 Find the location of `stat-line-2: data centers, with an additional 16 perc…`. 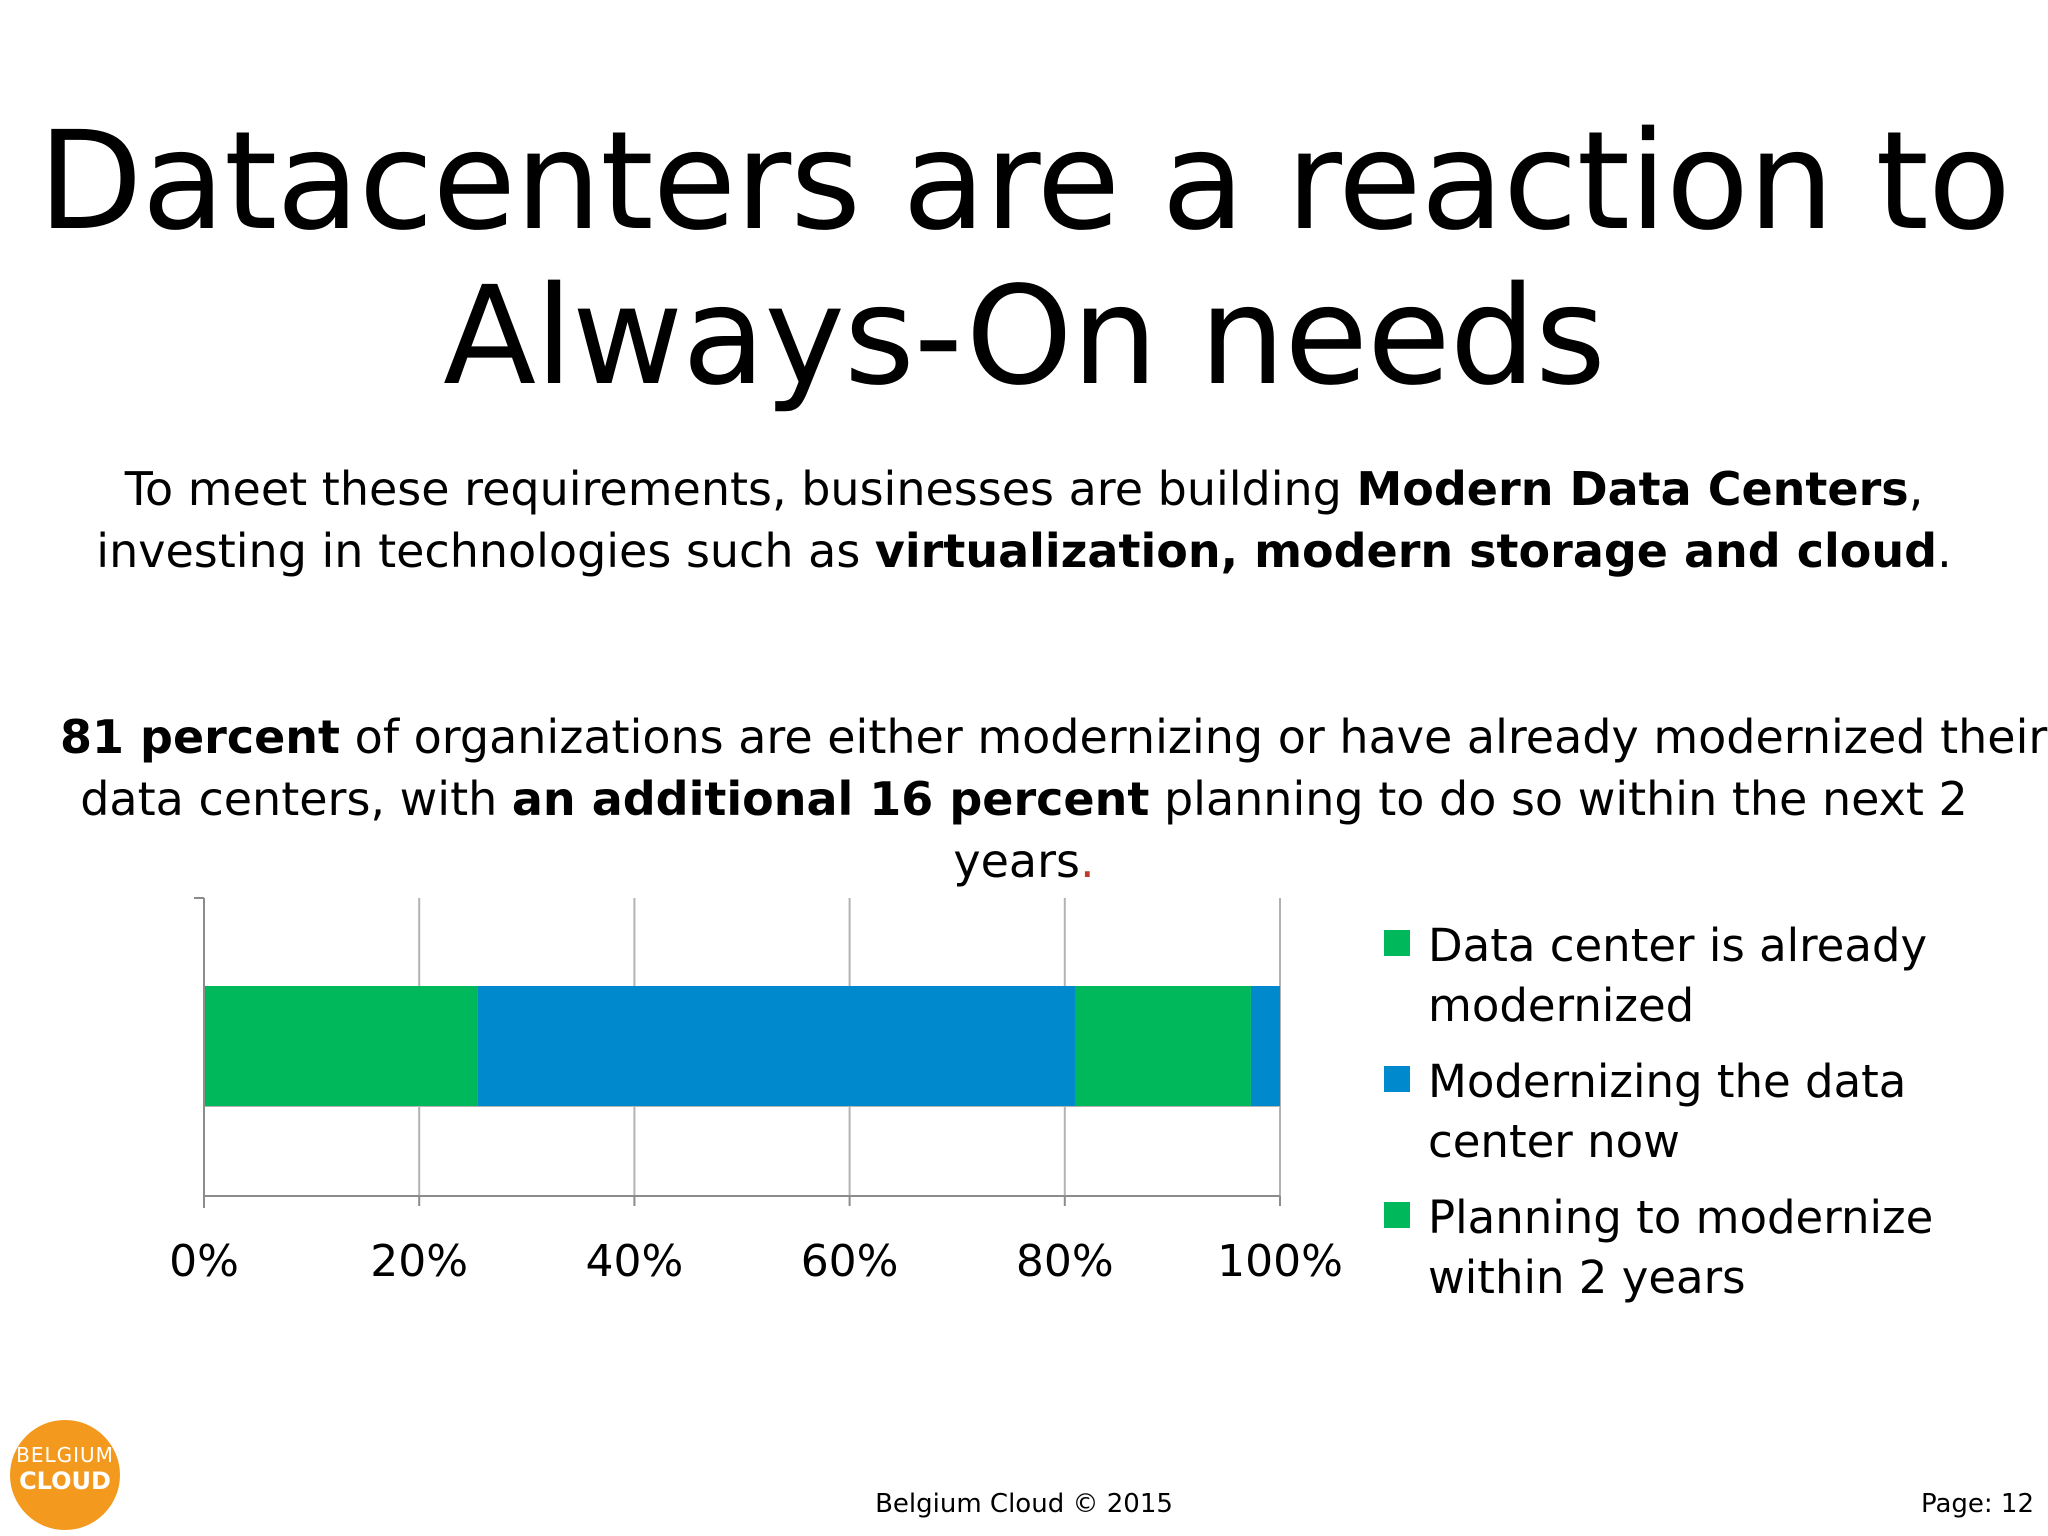

stat-line-2: data centers, with an additional 16 perc… is located at coordinates (1024, 799).